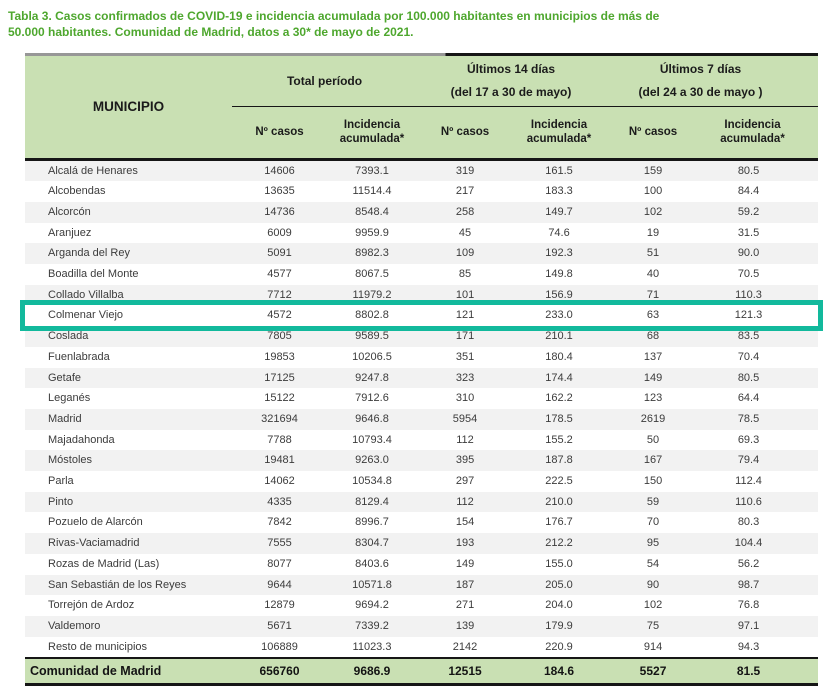 Image resolution: width=825 pixels, height=698 pixels. I want to click on value-cell: 176.7, so click(559, 522).